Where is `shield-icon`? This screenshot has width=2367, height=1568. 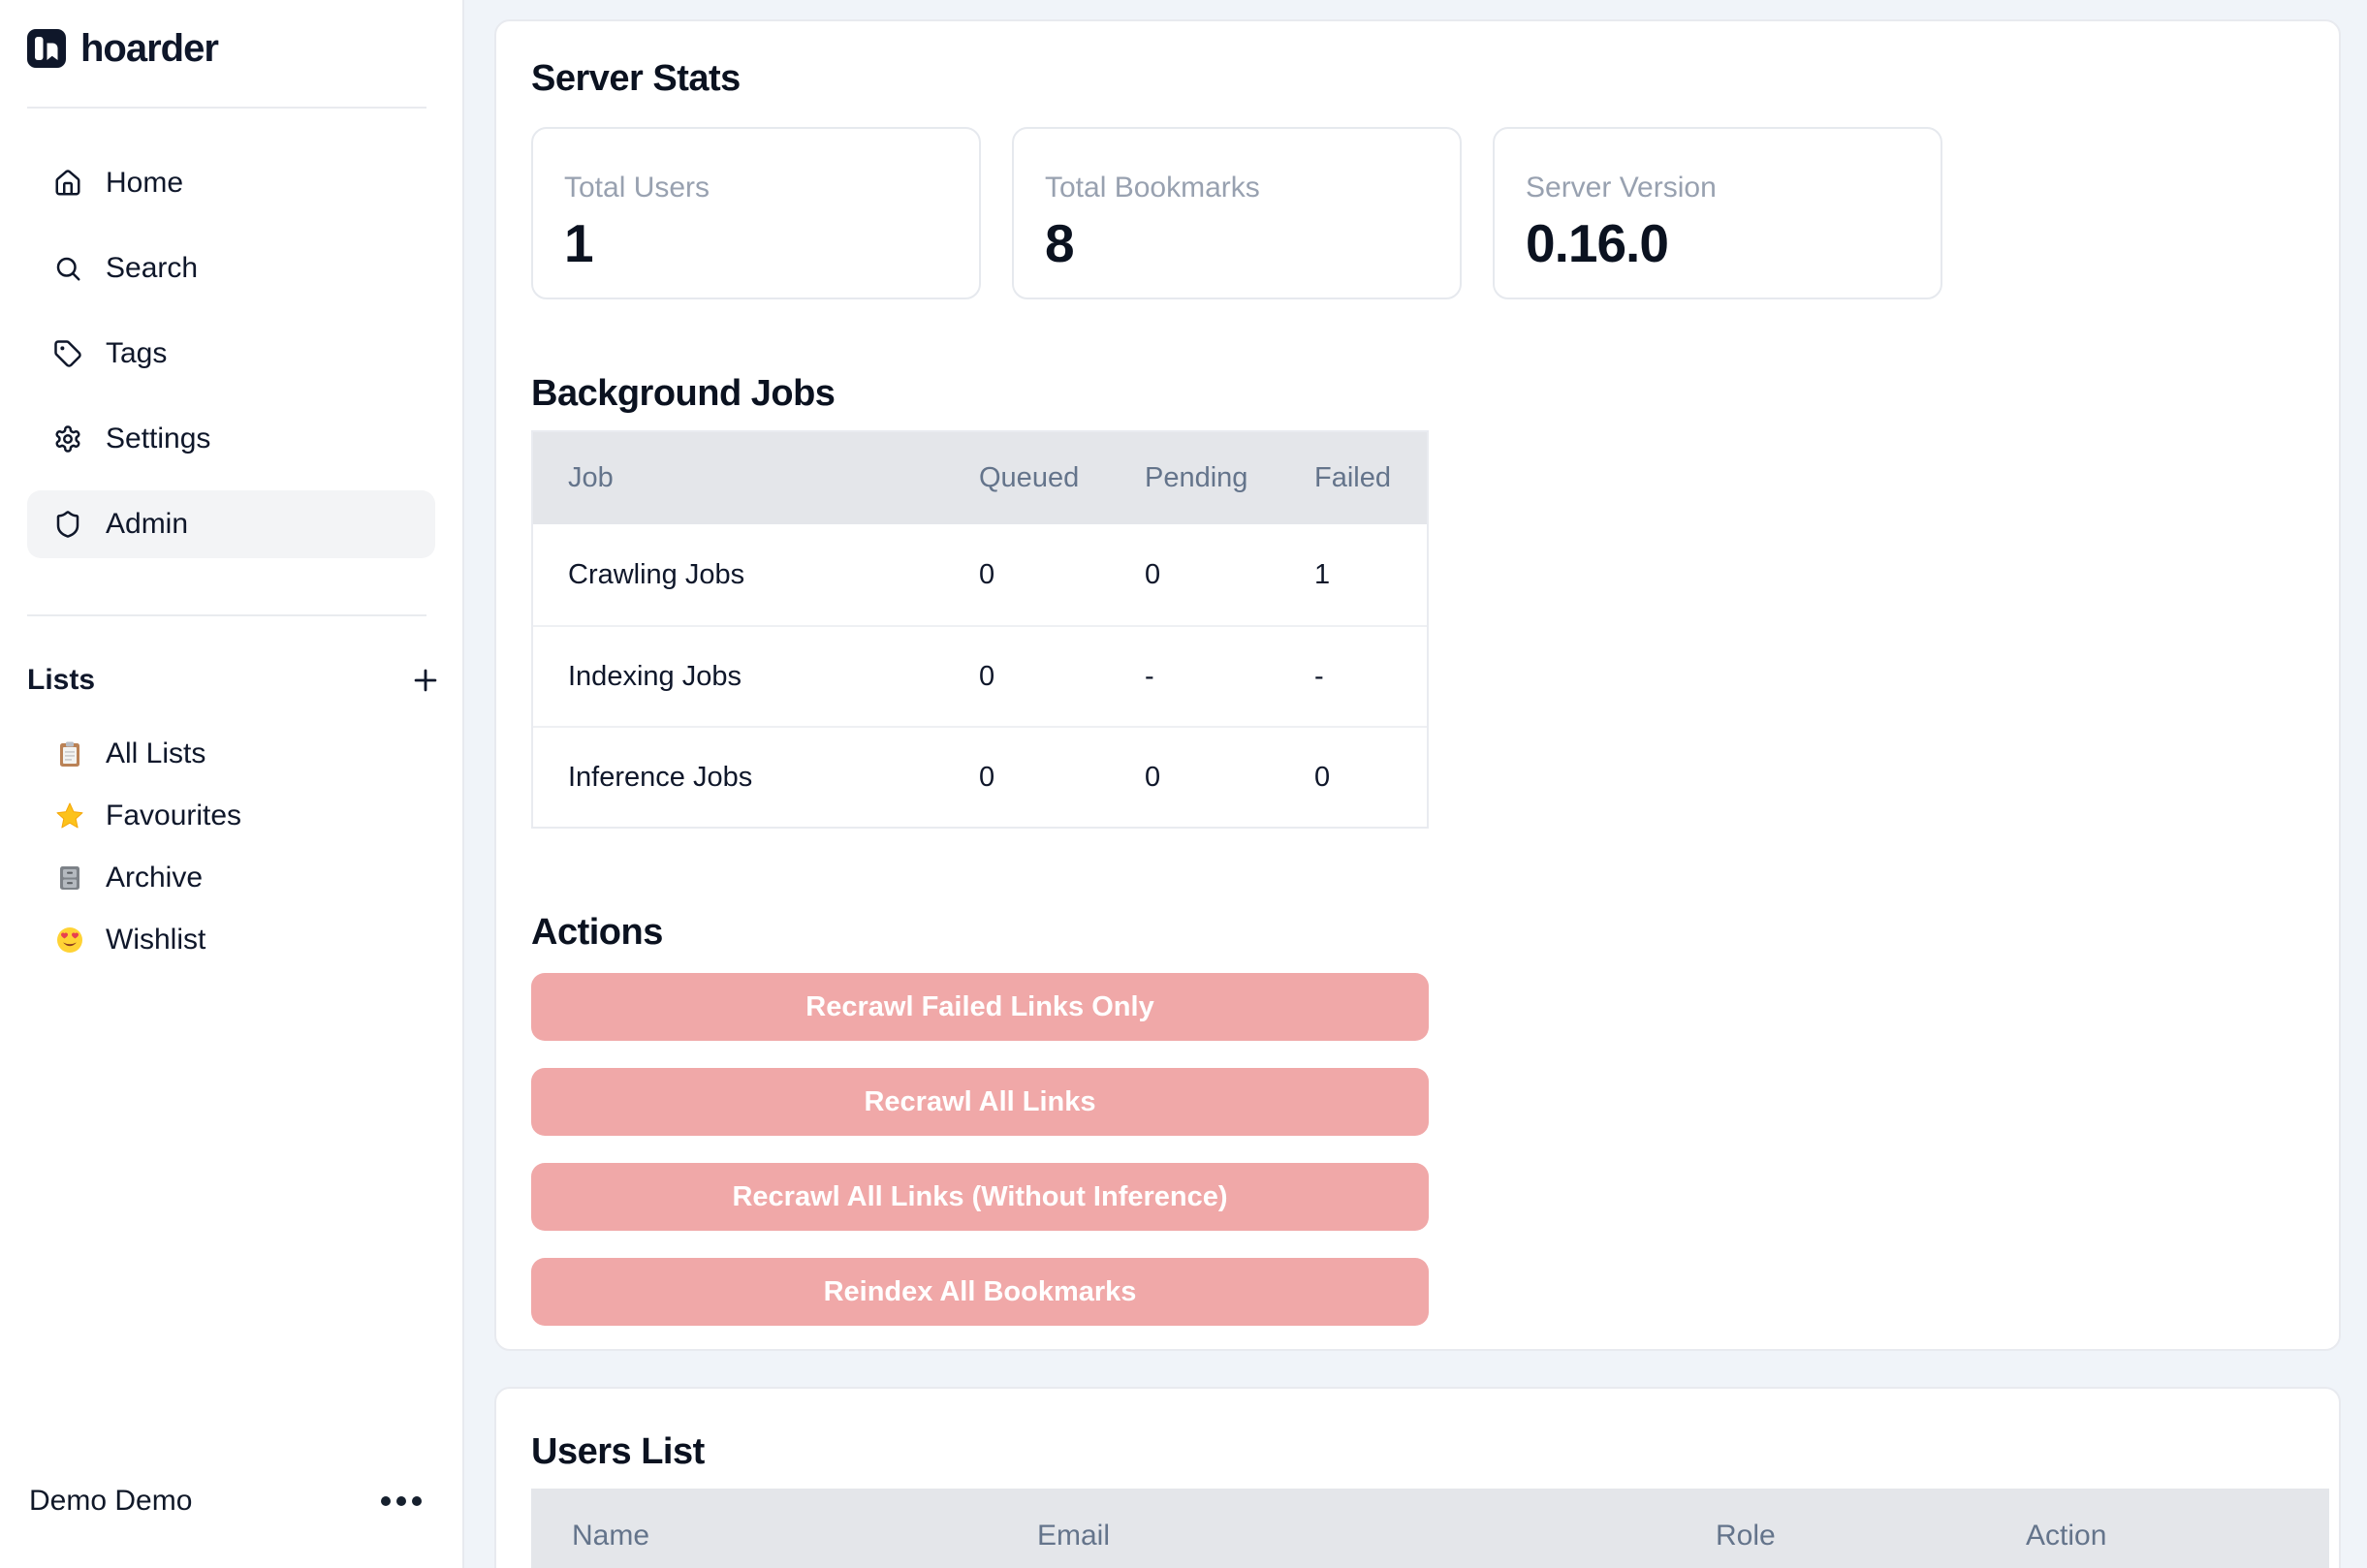 shield-icon is located at coordinates (67, 525).